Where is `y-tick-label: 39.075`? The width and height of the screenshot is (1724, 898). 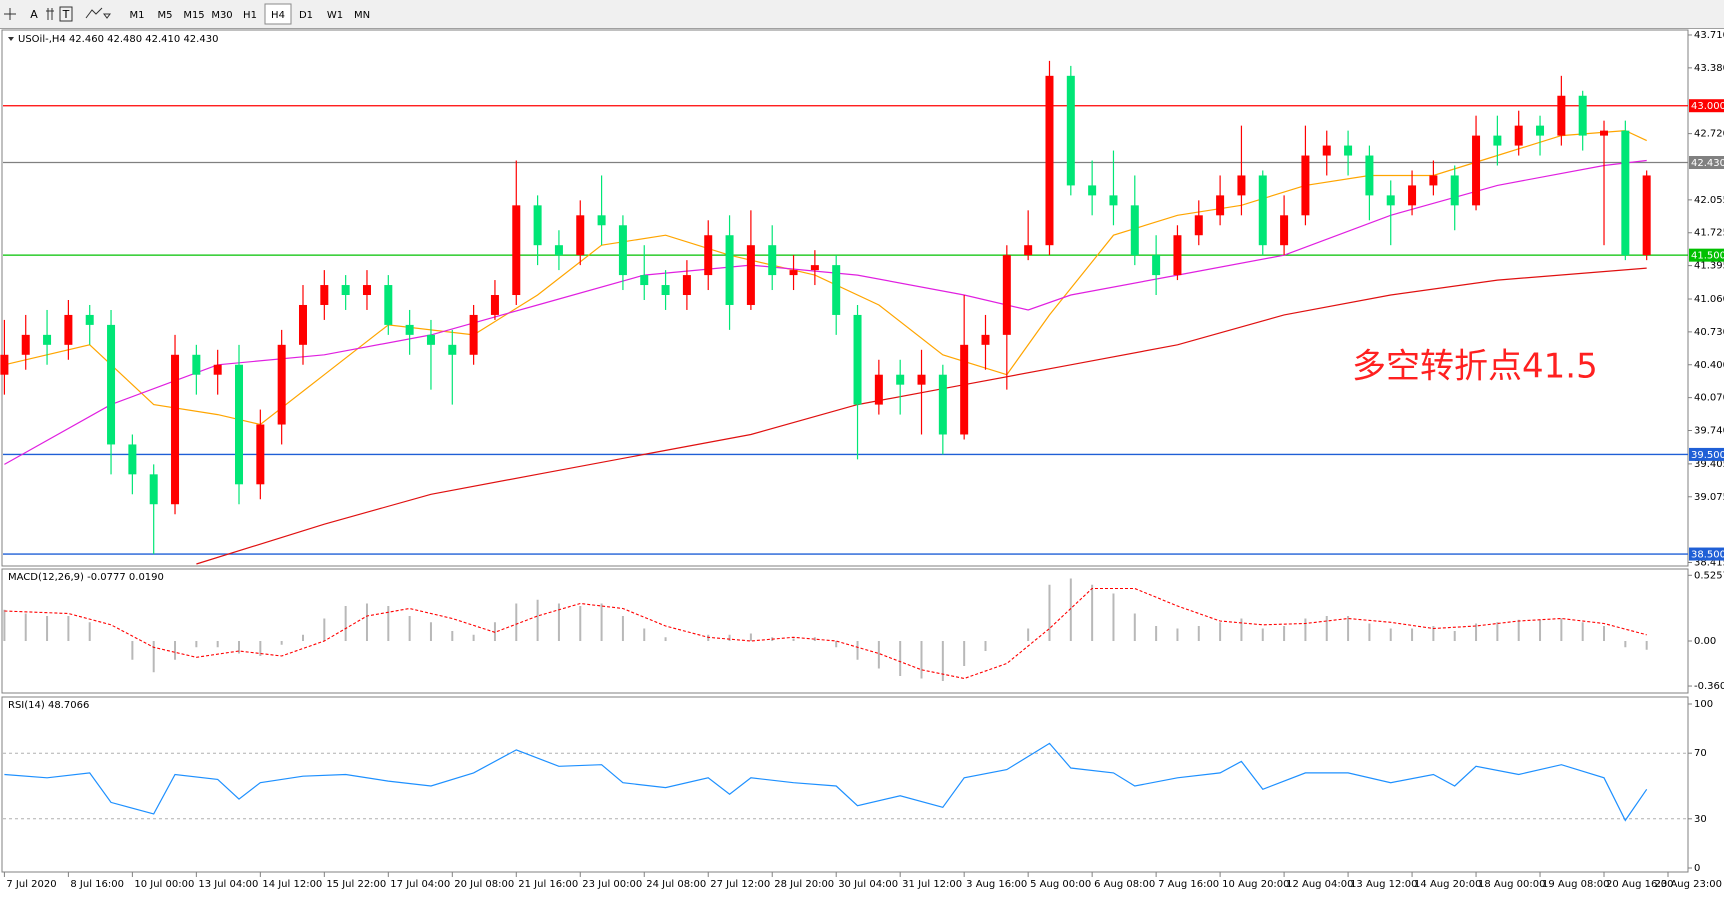
y-tick-label: 39.075 is located at coordinates (1709, 497).